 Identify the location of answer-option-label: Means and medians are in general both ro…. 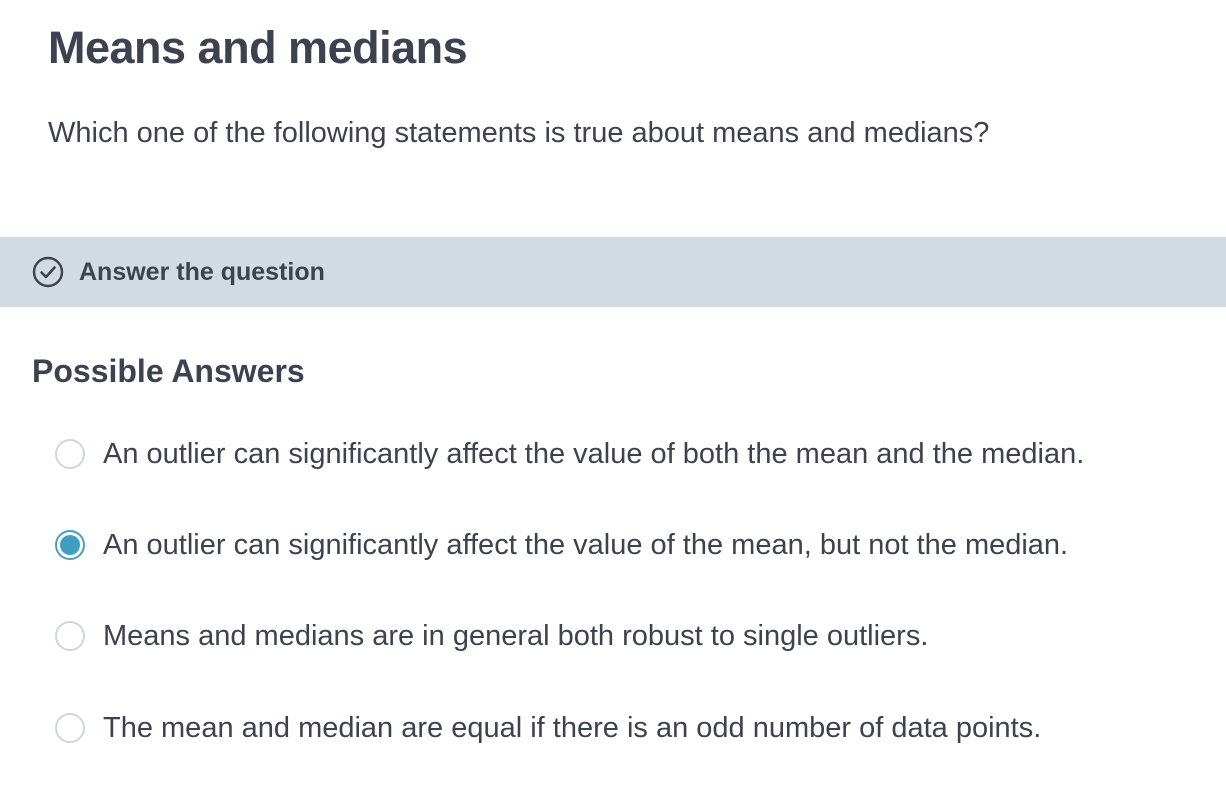
(516, 635).